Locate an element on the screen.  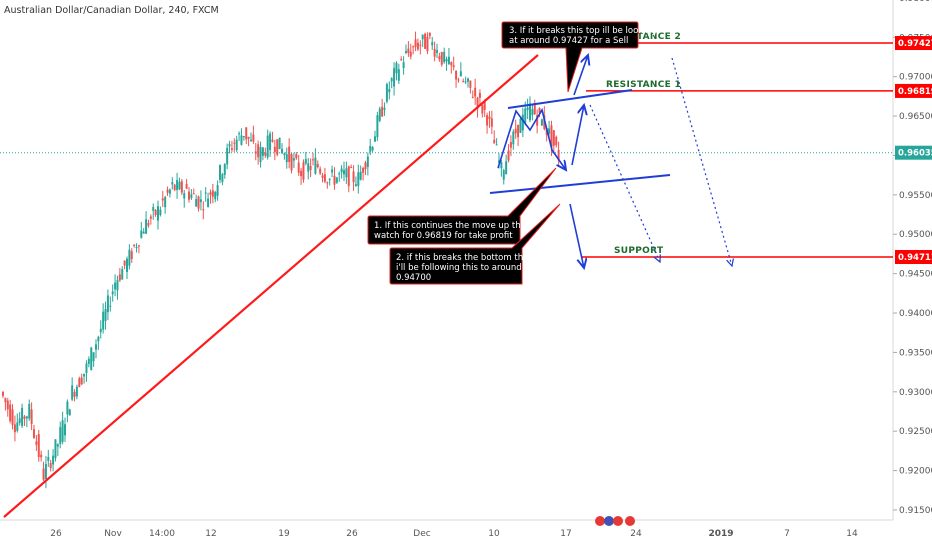
level-price-tag-bg is located at coordinates (913, 257).